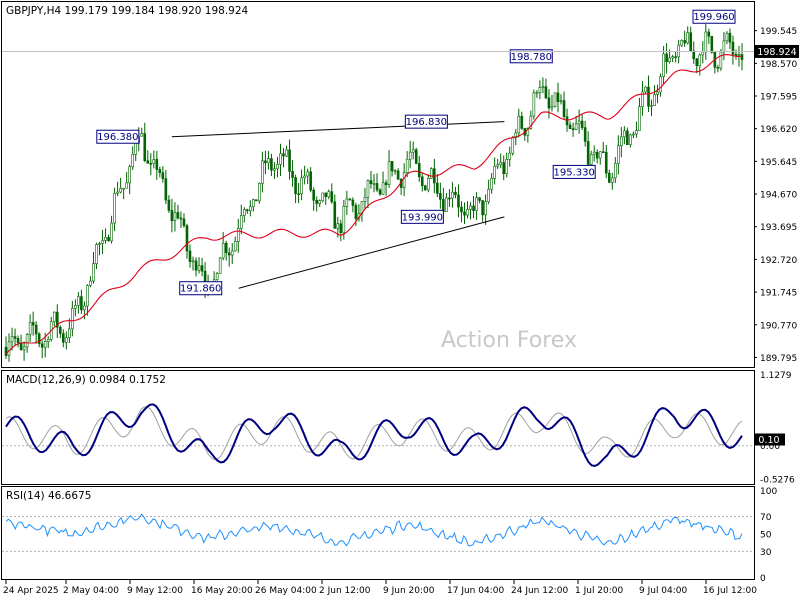 The width and height of the screenshot is (800, 600). I want to click on pivot-label-text: 195.330, so click(574, 172).